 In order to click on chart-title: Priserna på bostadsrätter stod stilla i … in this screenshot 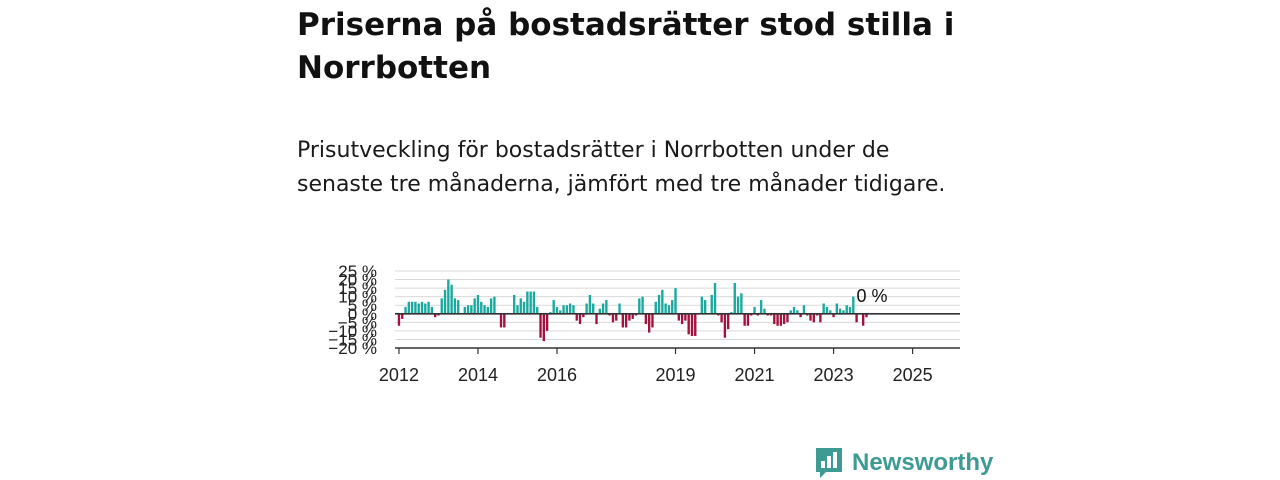, I will do `click(626, 46)`.